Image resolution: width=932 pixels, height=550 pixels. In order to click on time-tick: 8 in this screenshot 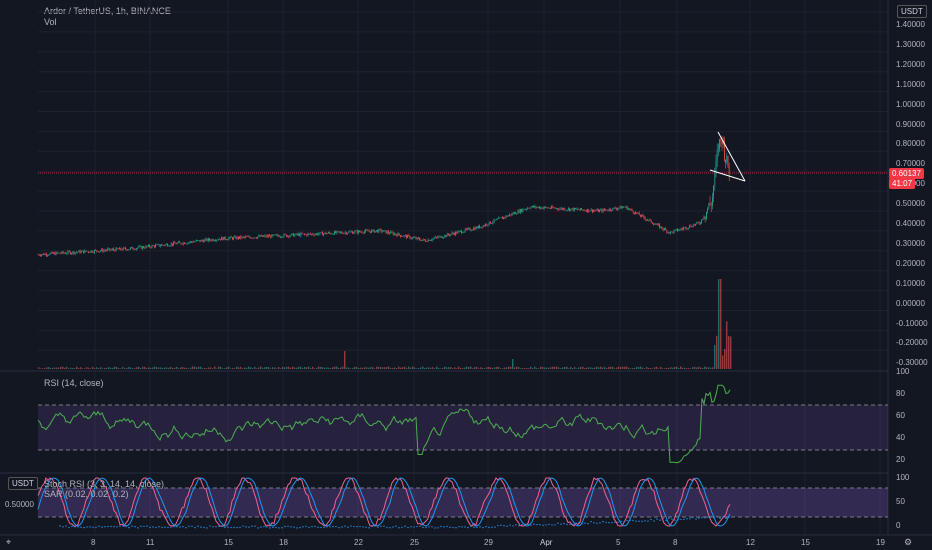, I will do `click(93, 542)`.